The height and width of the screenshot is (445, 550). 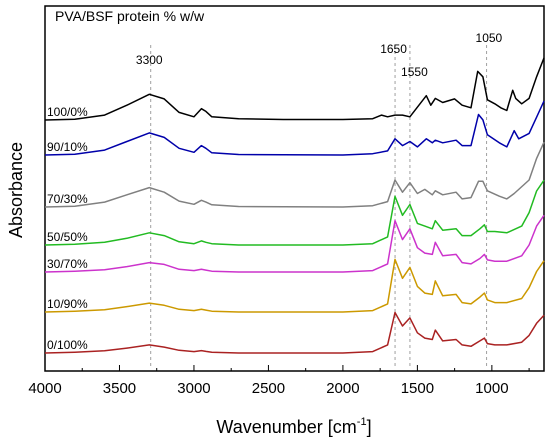 What do you see at coordinates (119, 388) in the screenshot?
I see `x-tick-label: 3500` at bounding box center [119, 388].